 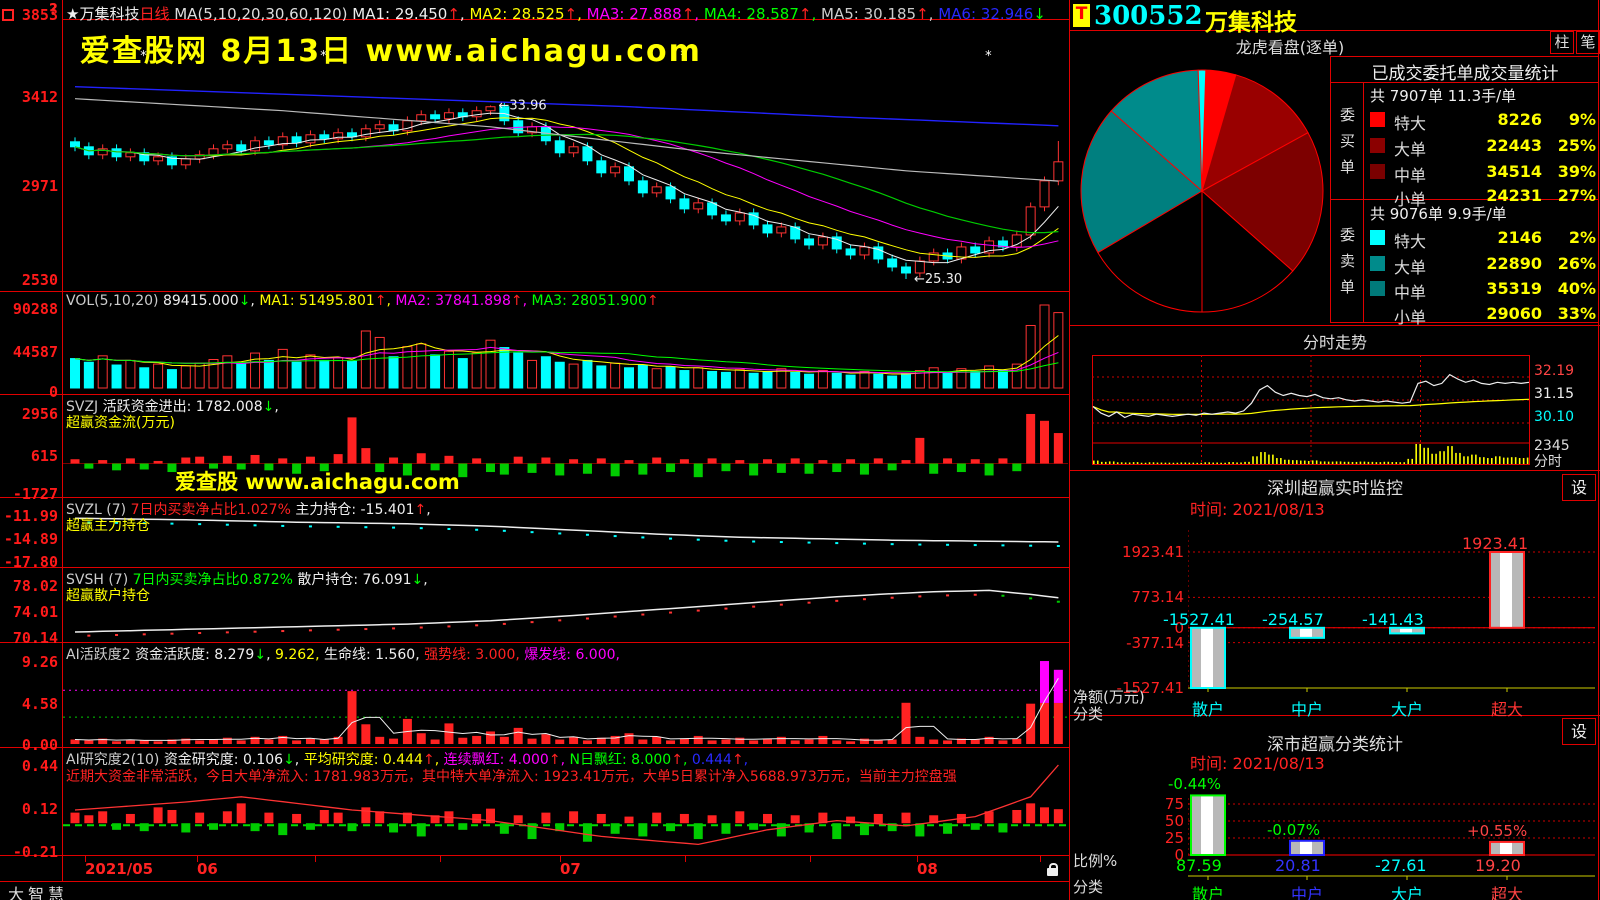 I want to click on sell-row-label: 特大, so click(x=1410, y=241).